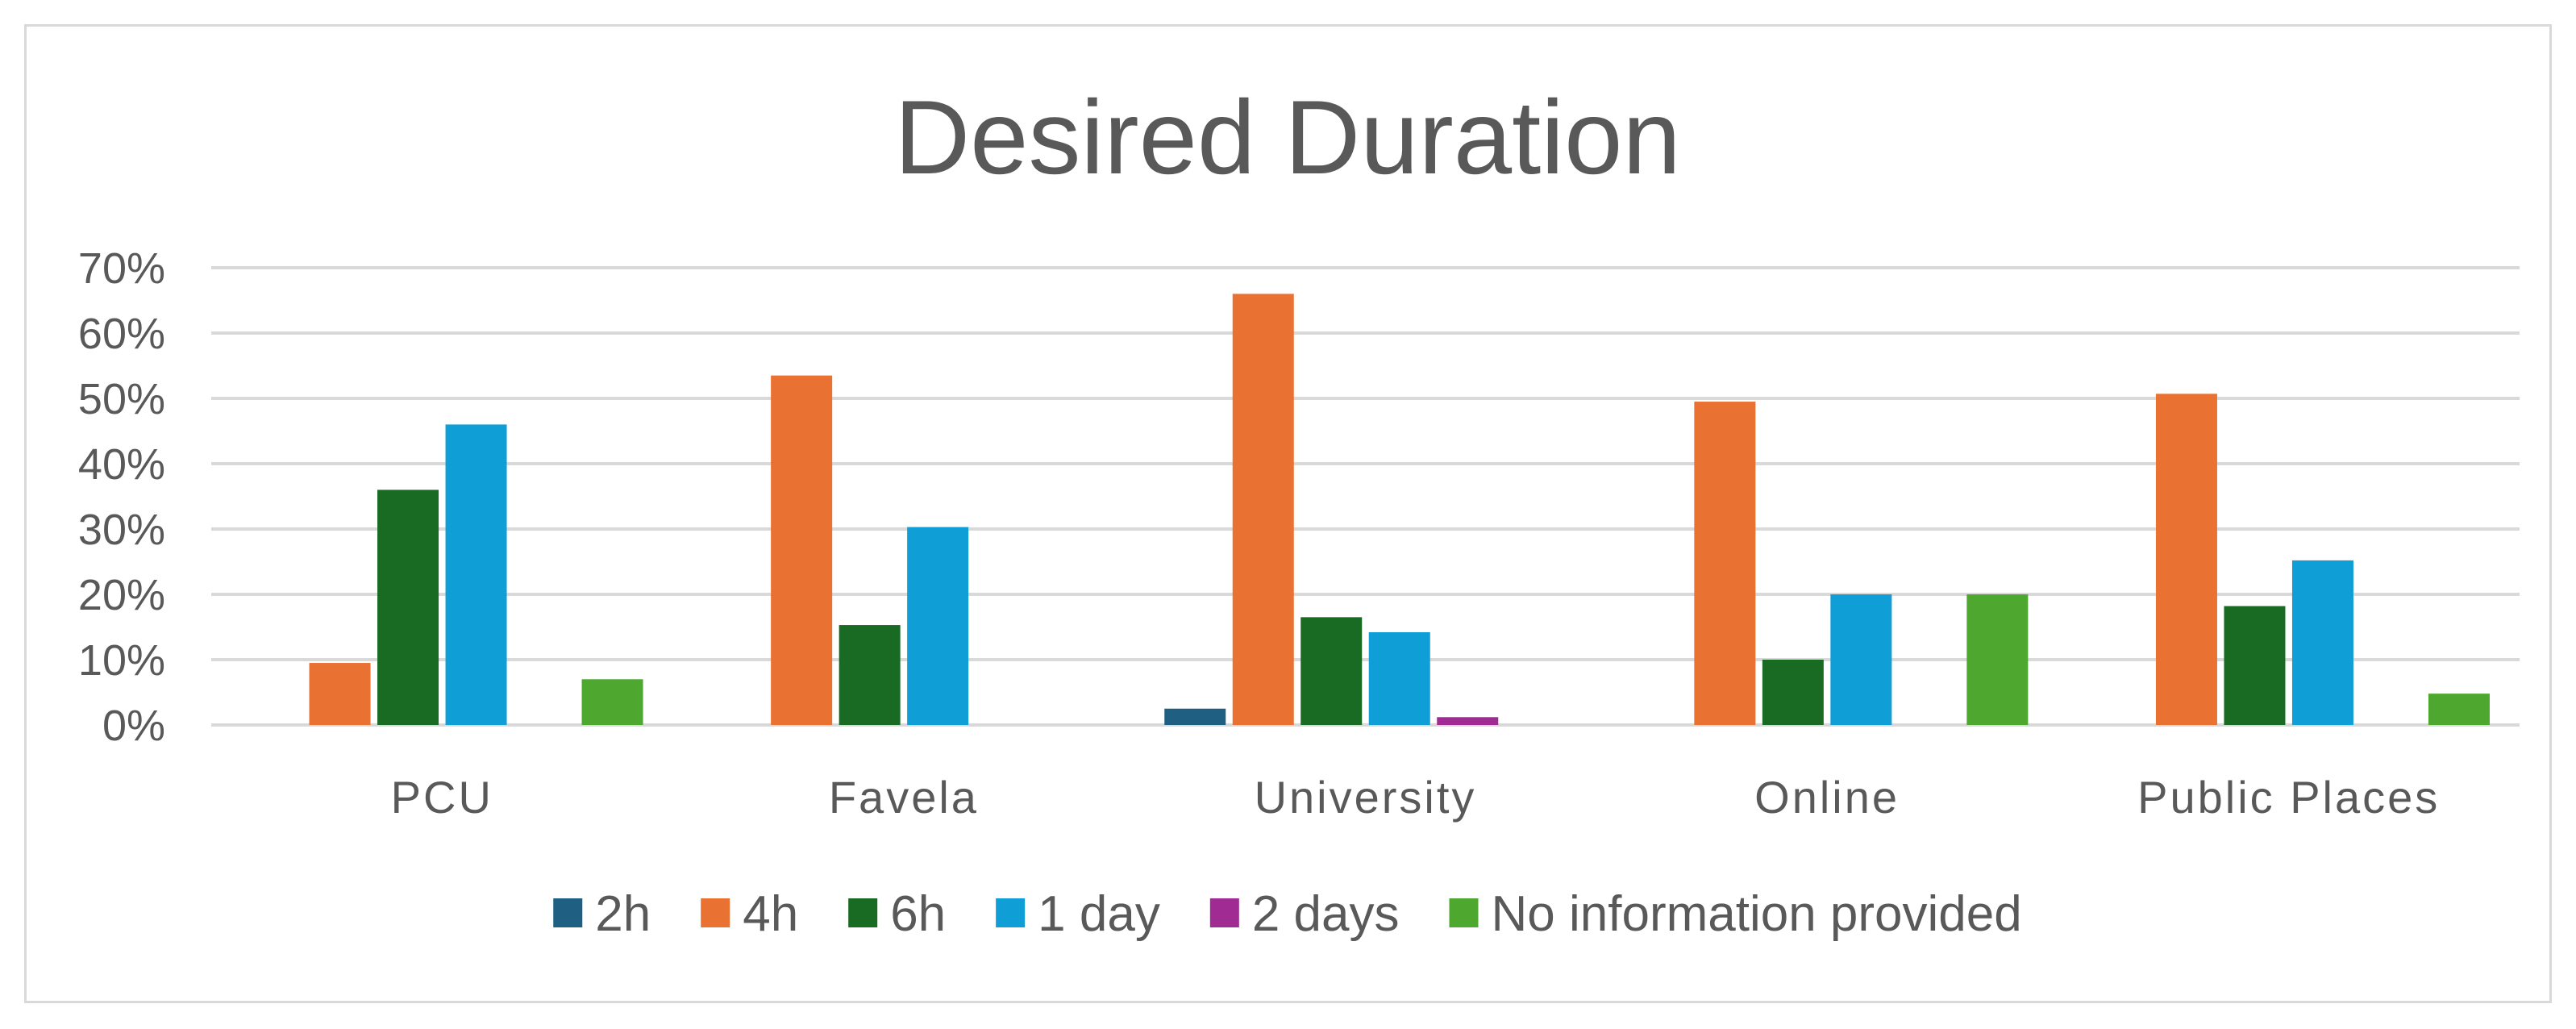  I want to click on x-category-label: Public Places, so click(2289, 797).